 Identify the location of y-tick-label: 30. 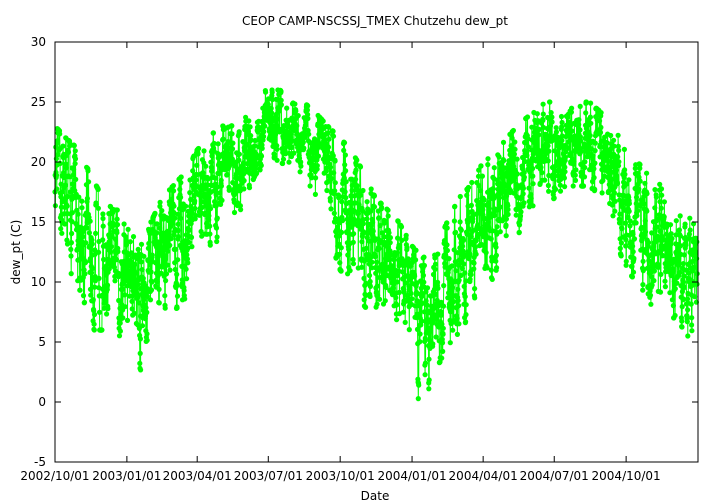
(38, 42).